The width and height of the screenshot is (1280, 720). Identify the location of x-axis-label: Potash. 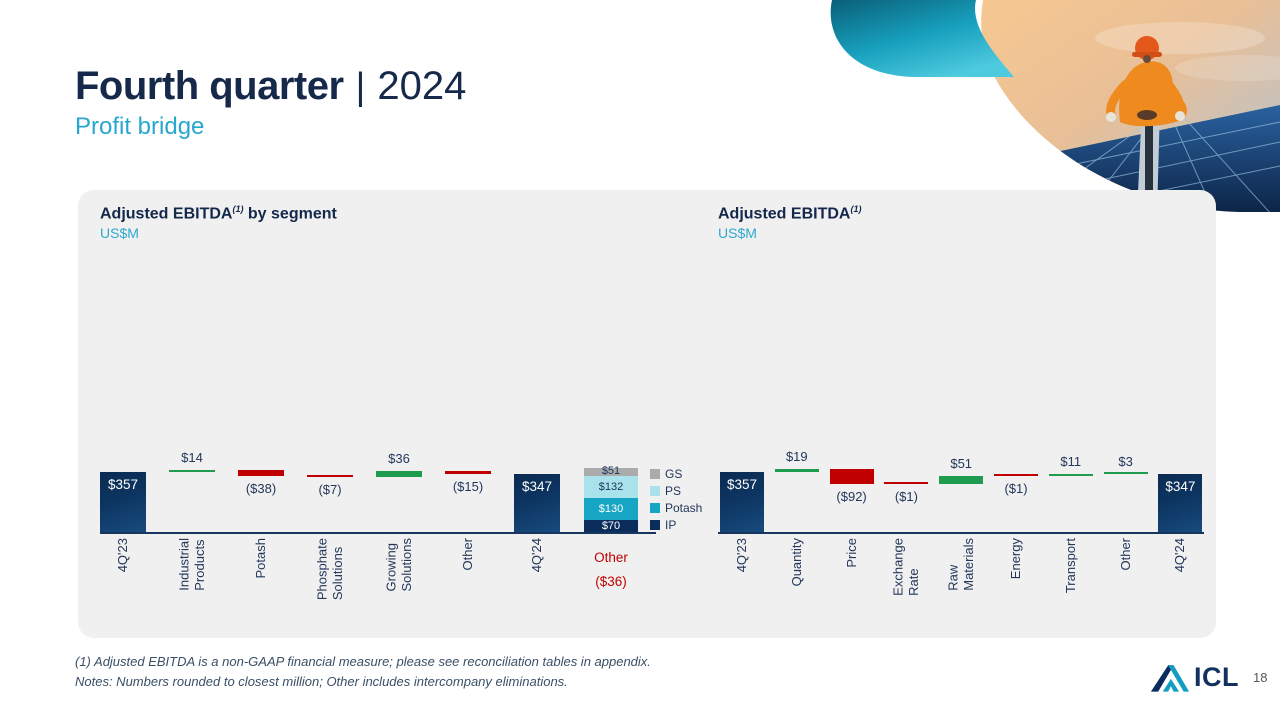
(261, 558).